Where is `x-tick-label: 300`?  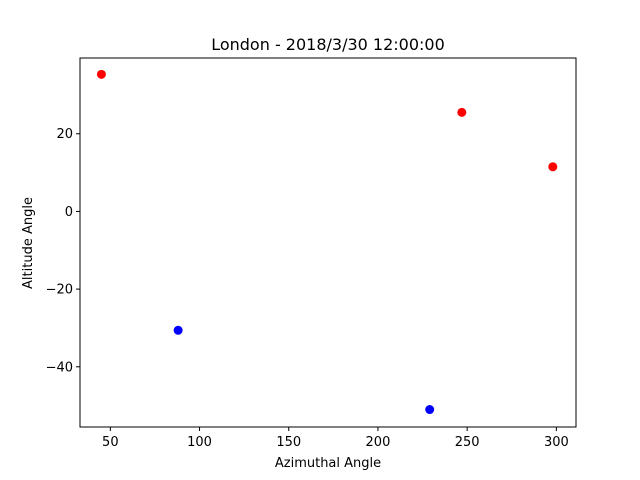
x-tick-label: 300 is located at coordinates (556, 442).